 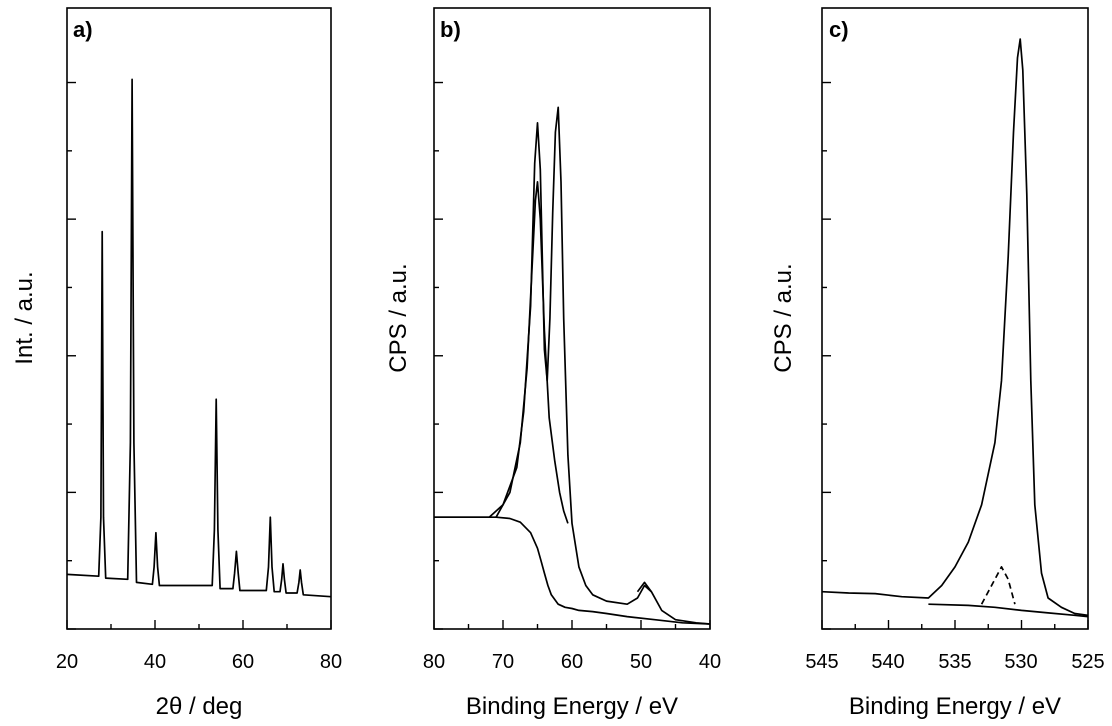 I want to click on panel-a-y-axis-title: Int. / a.u., so click(x=24, y=317).